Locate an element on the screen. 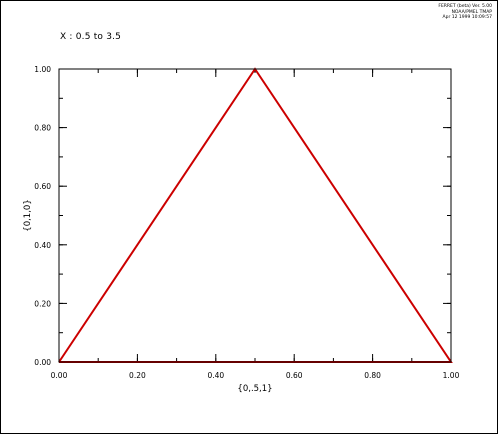 This screenshot has width=498, height=434. y-tick-label: 0.20 is located at coordinates (42, 303).